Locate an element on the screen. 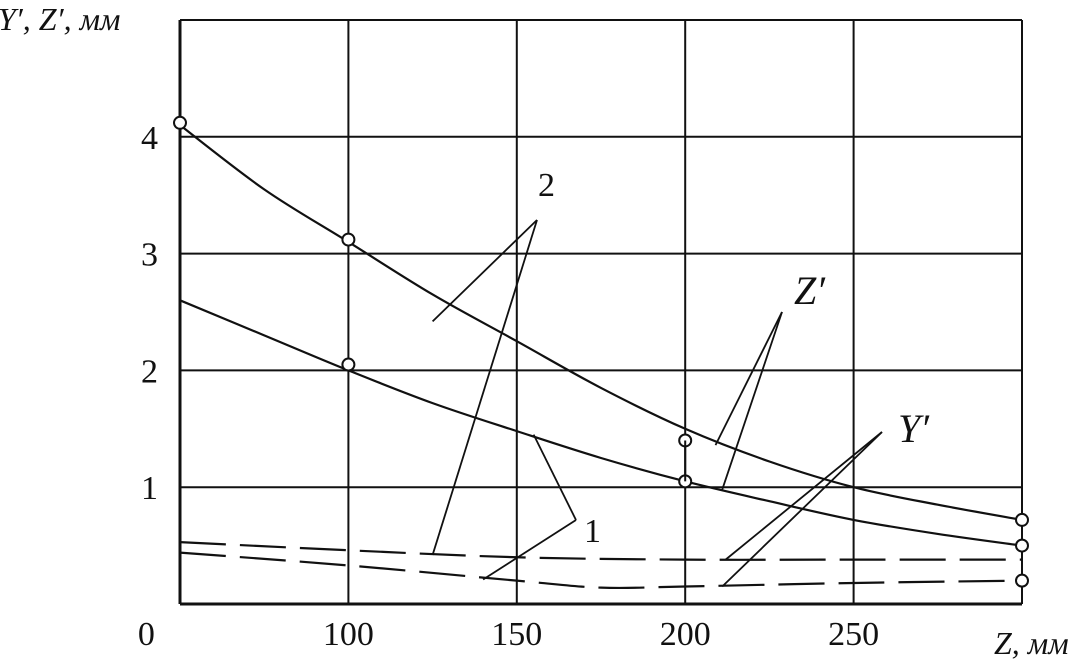 Image resolution: width=1079 pixels, height=662 pixels. series-line-y2 is located at coordinates (600, 550).